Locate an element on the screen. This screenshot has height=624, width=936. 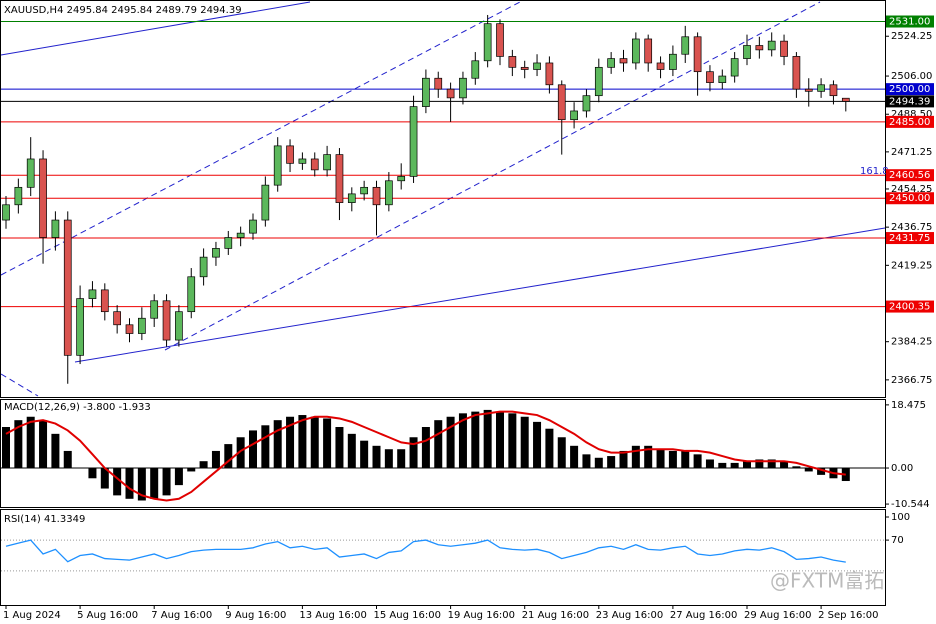
level-label: 2460.56 is located at coordinates (909, 175).